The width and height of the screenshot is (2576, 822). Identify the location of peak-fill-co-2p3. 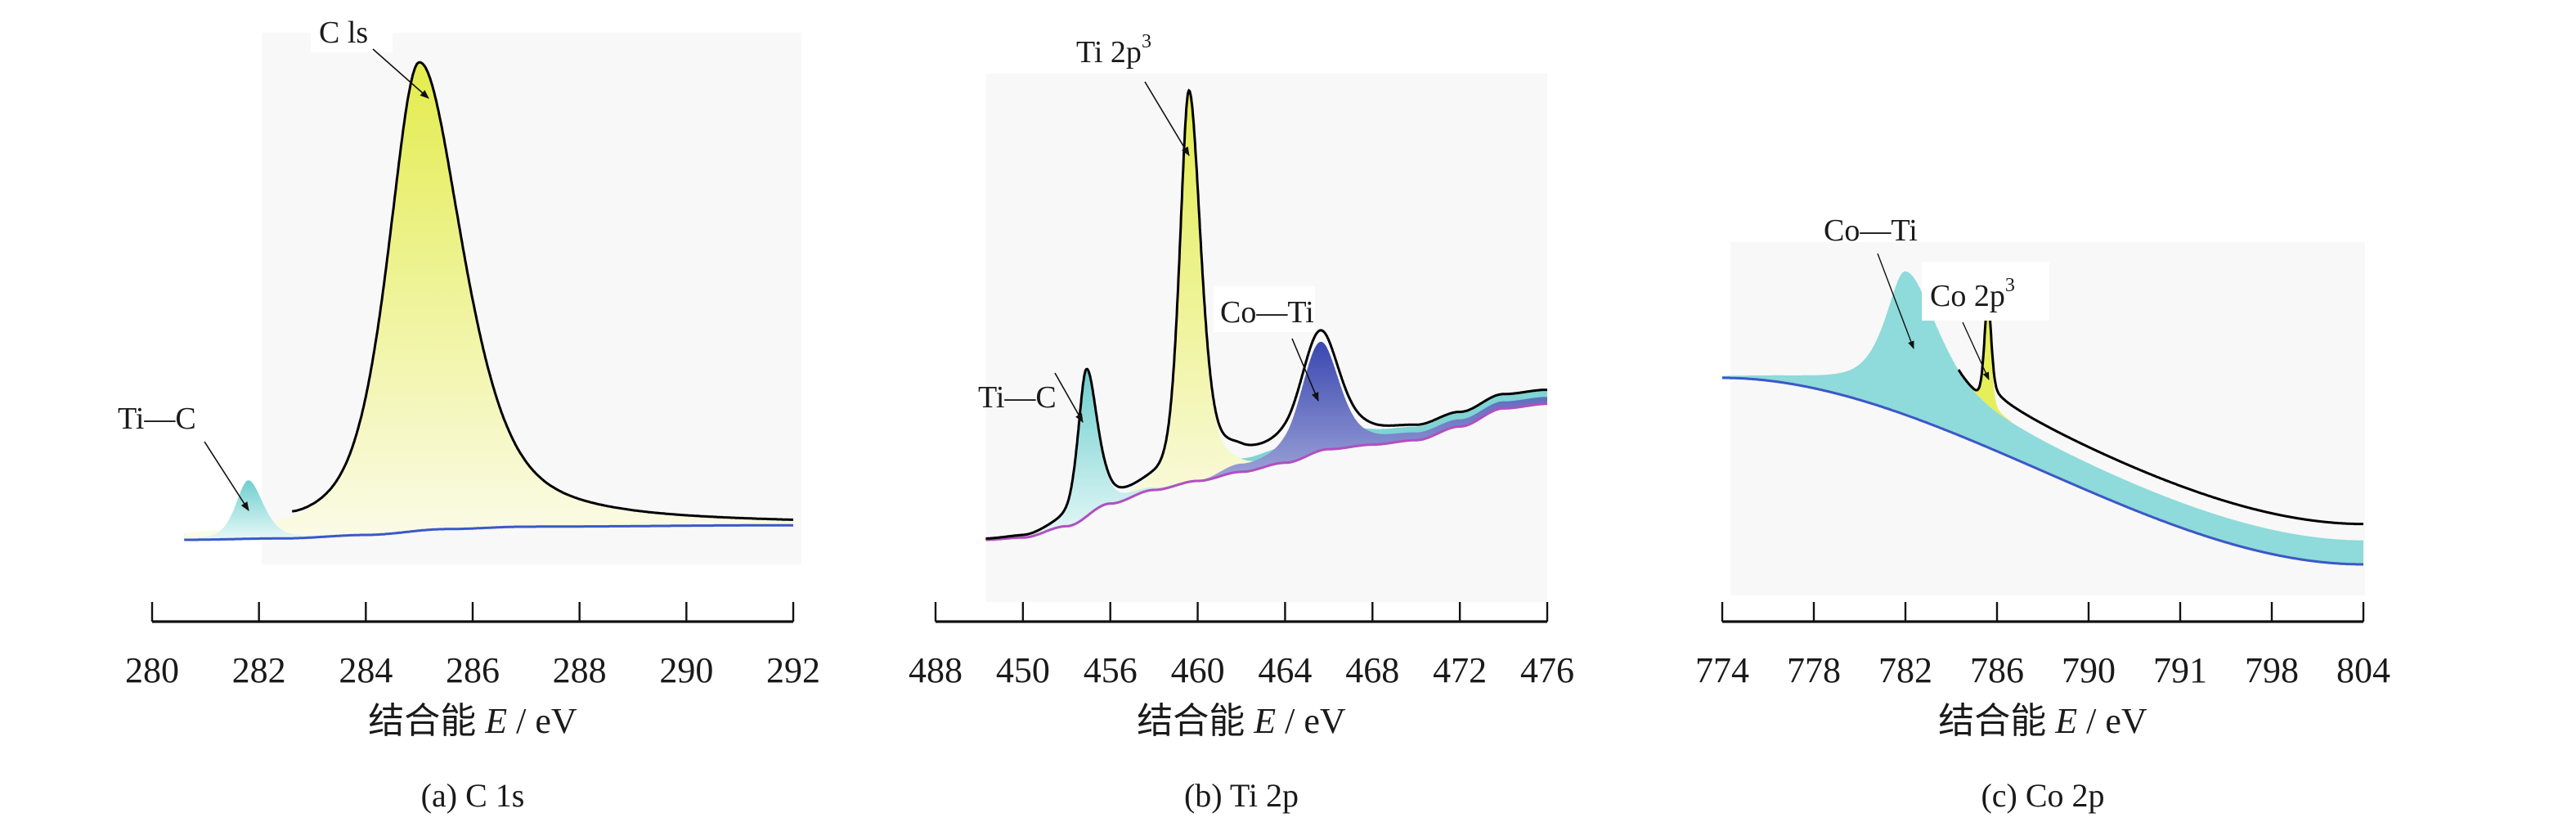
(1988, 367).